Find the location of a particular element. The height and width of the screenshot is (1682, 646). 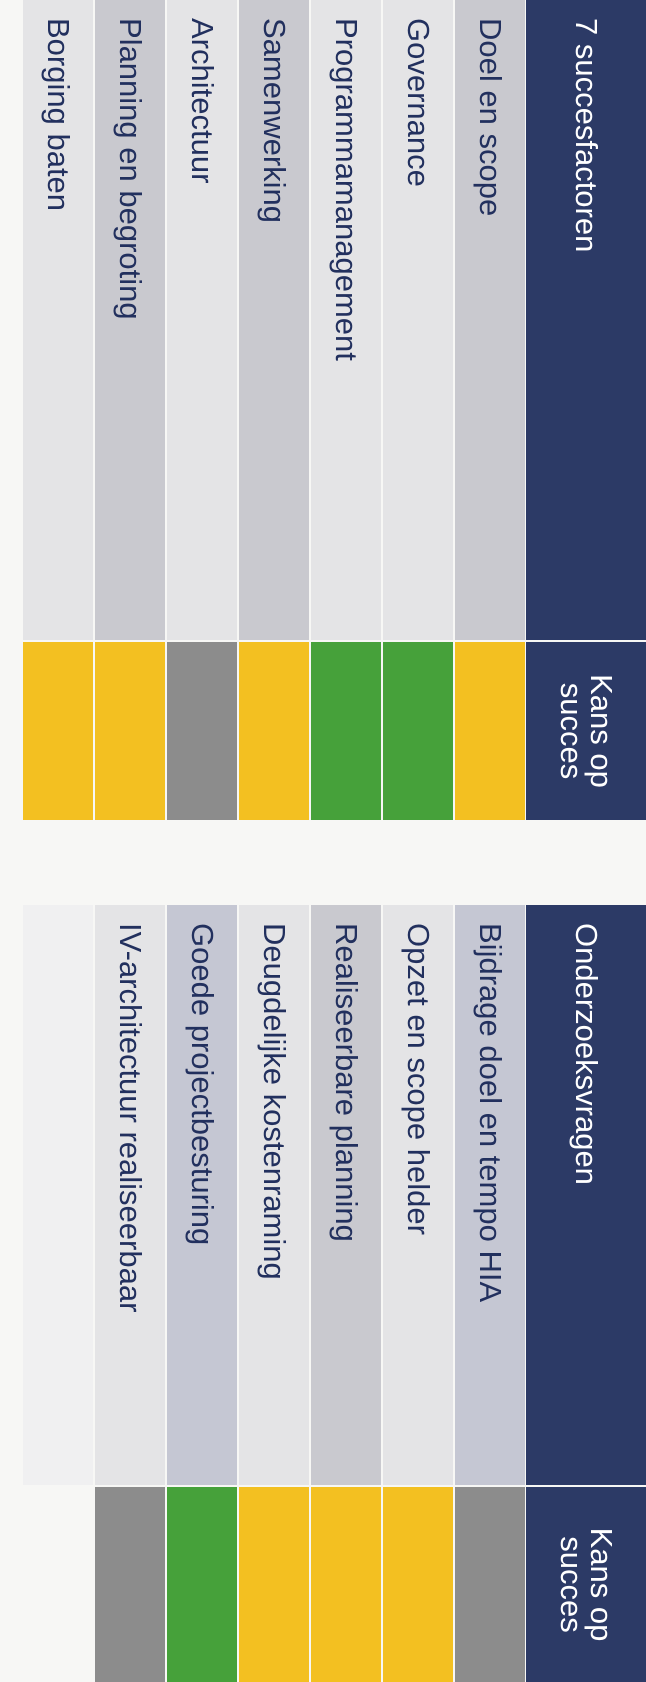

table-row: Samenwerking is located at coordinates (274, 410).